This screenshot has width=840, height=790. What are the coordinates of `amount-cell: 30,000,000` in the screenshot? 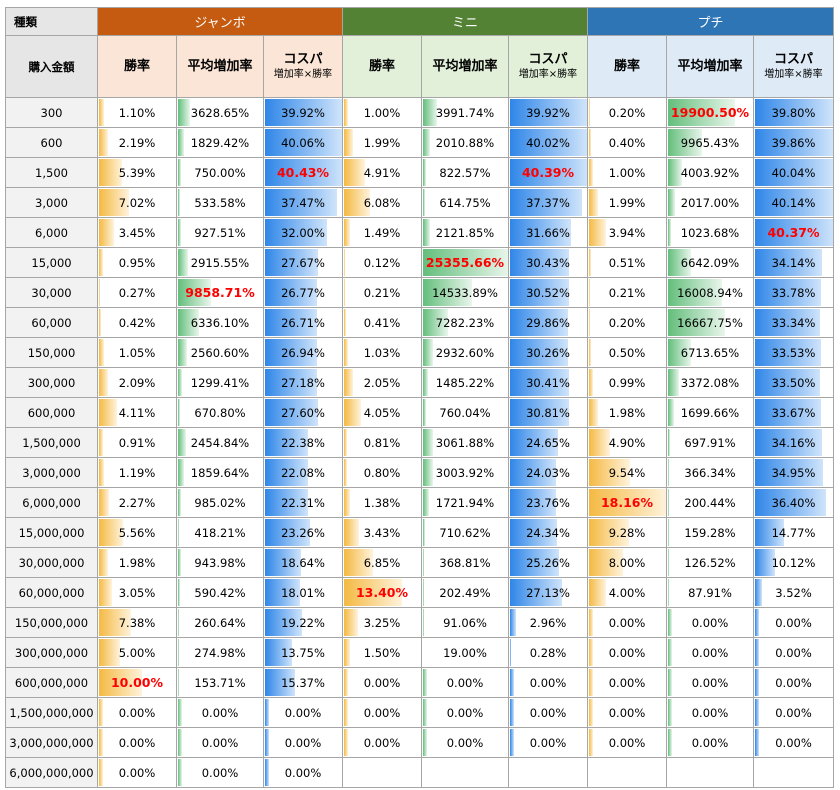 It's located at (51, 562).